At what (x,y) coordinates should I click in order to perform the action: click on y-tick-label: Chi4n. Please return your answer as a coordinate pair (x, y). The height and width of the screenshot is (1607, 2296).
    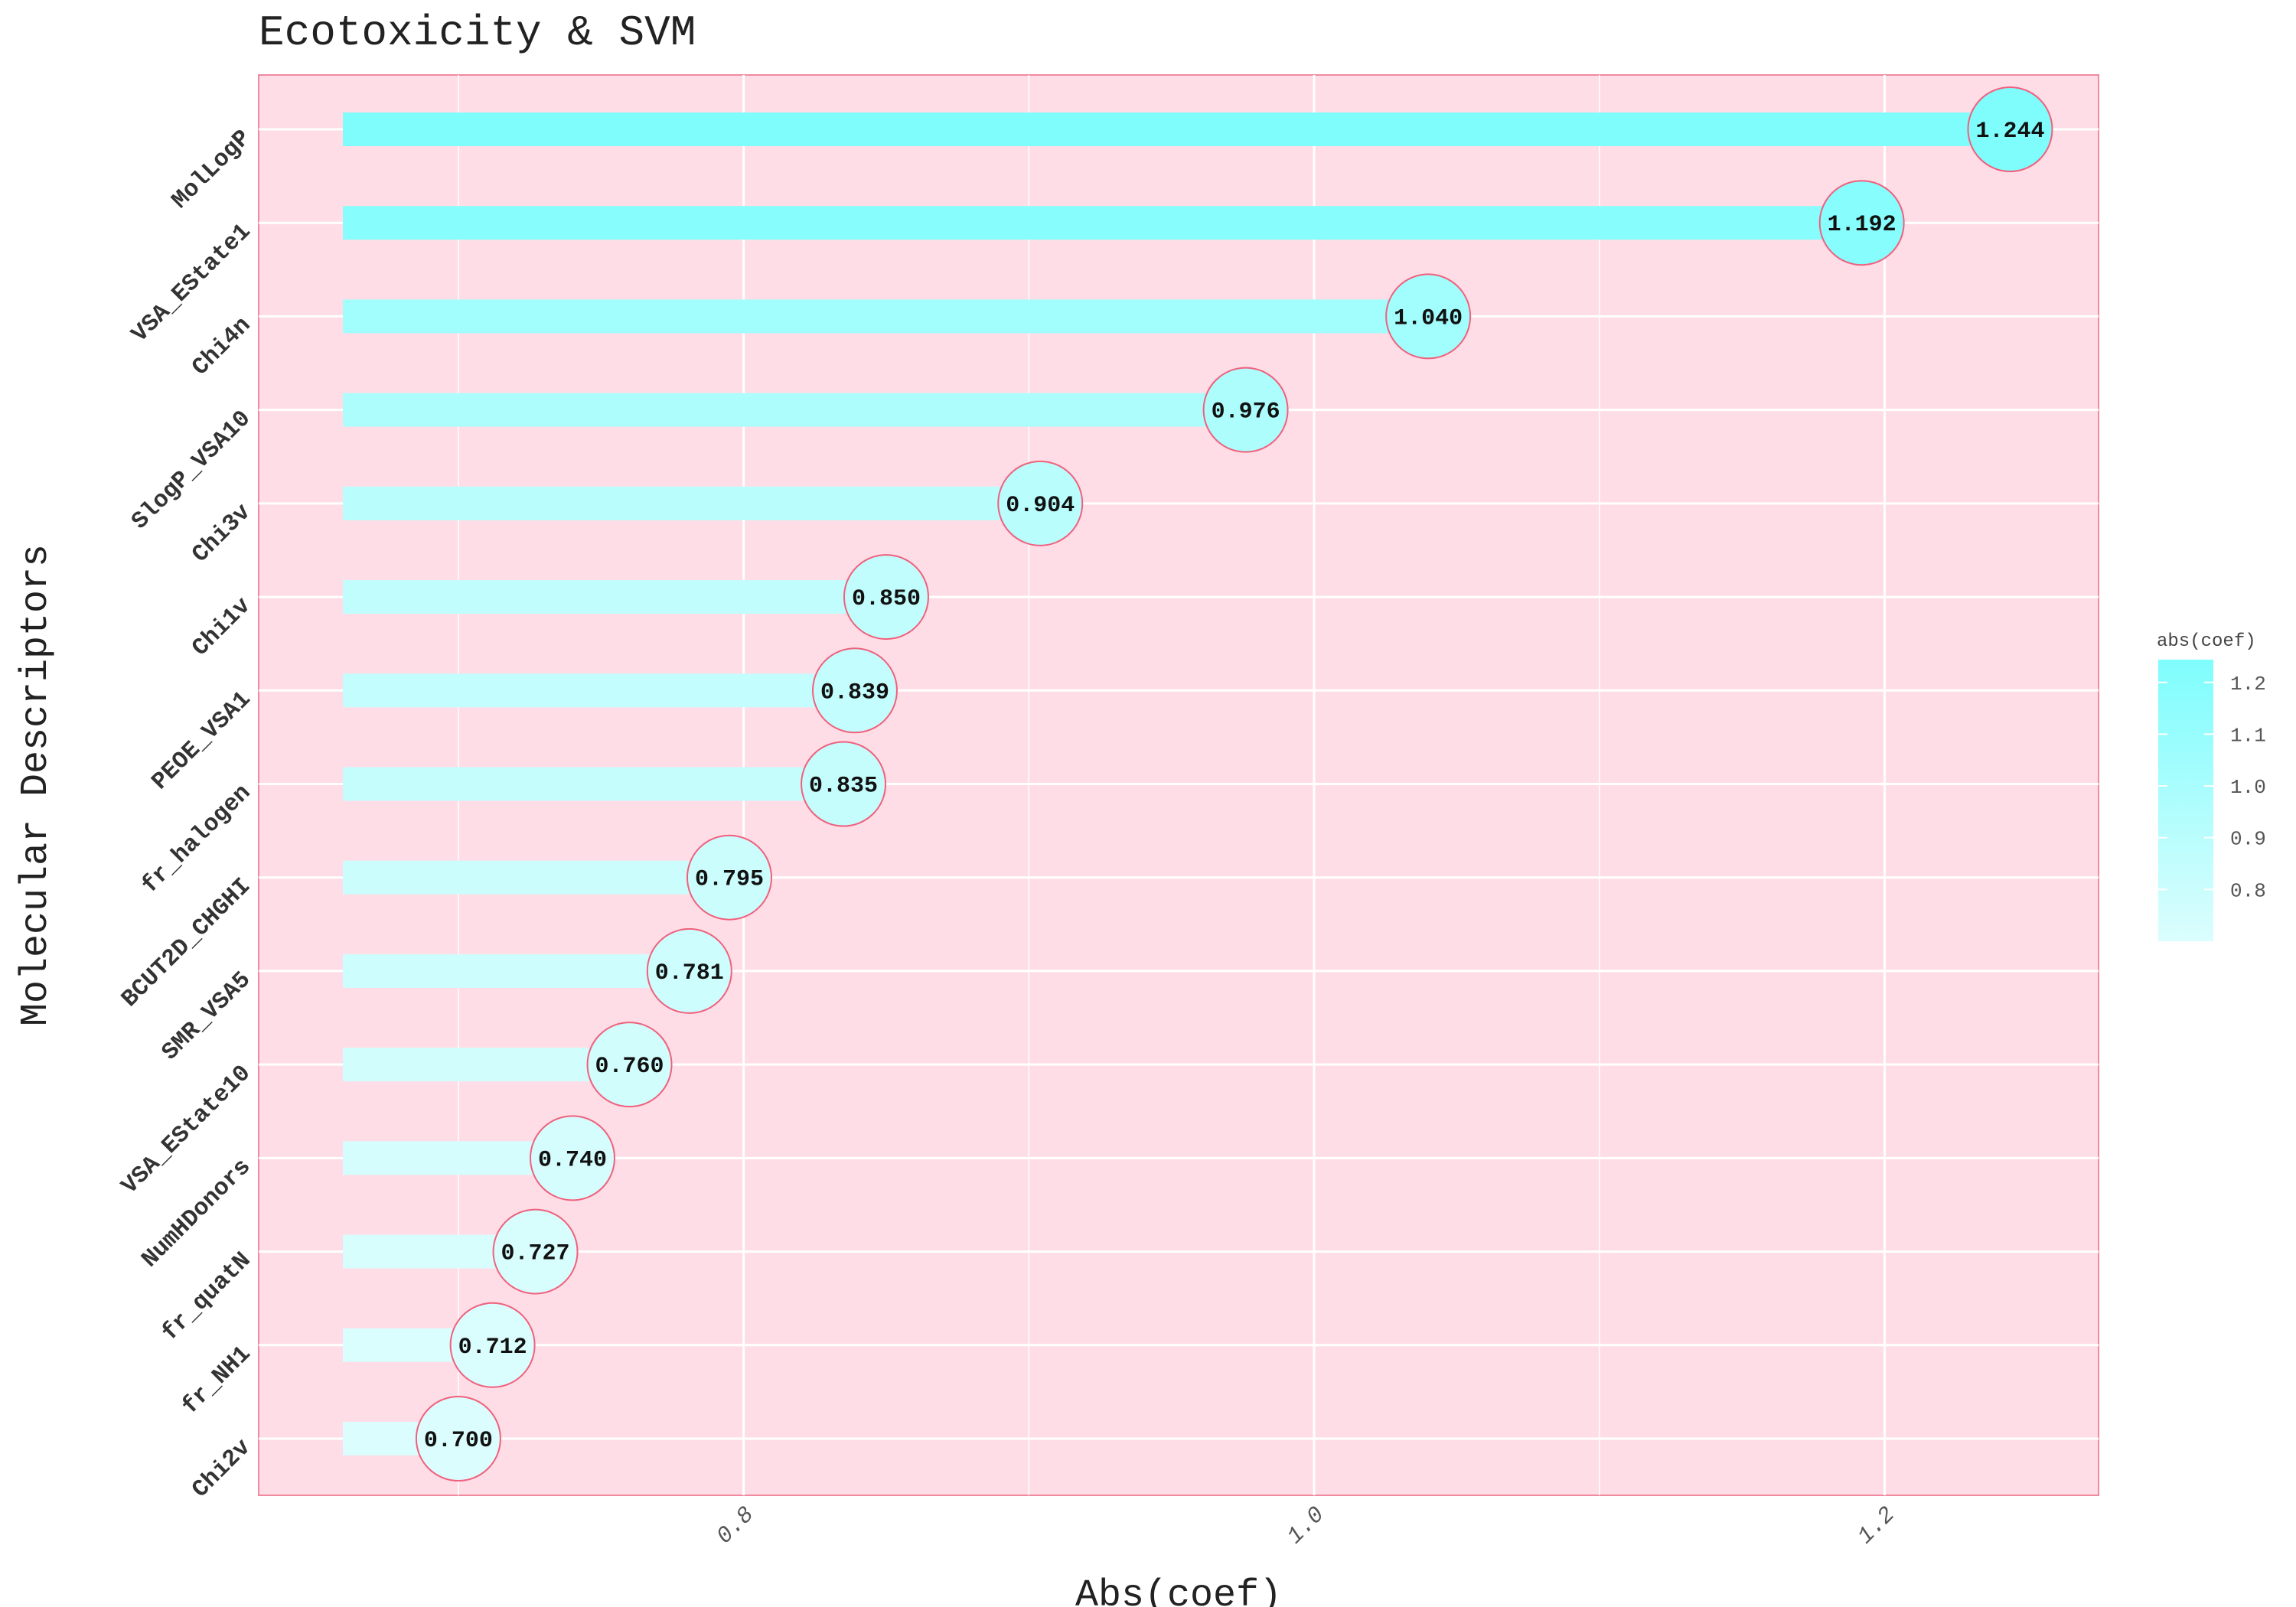
    Looking at the image, I should click on (222, 347).